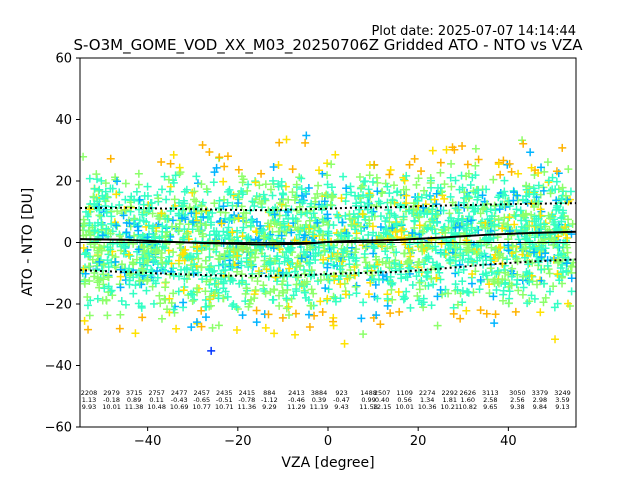  What do you see at coordinates (58, 428) in the screenshot?
I see `y-tick-label: −60` at bounding box center [58, 428].